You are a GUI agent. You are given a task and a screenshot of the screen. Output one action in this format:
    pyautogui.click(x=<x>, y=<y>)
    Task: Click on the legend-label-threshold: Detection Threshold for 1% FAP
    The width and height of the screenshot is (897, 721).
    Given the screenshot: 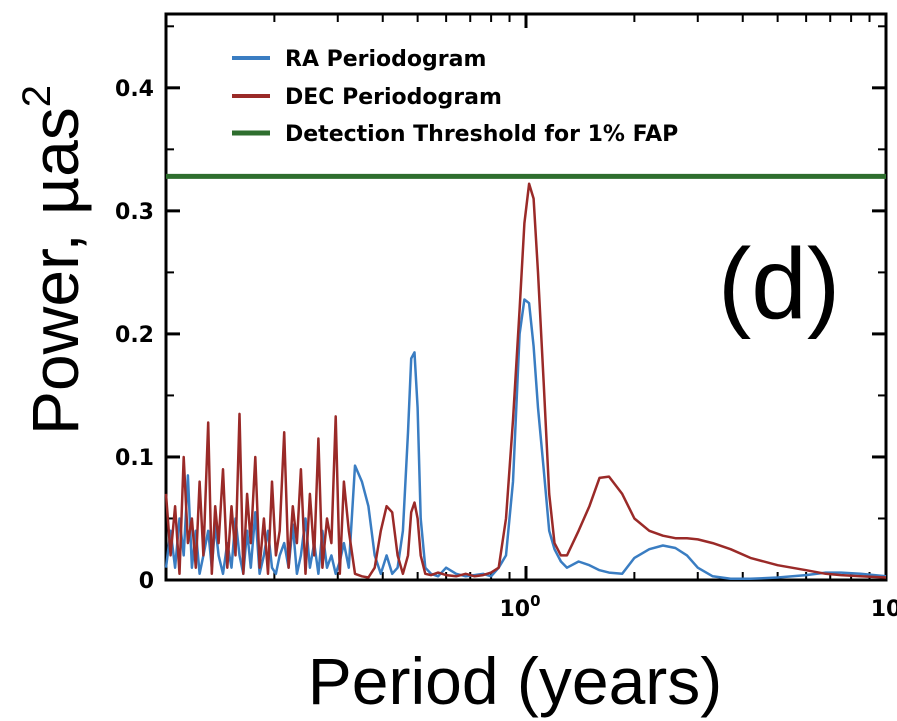 What is the action you would take?
    pyautogui.click(x=481, y=134)
    